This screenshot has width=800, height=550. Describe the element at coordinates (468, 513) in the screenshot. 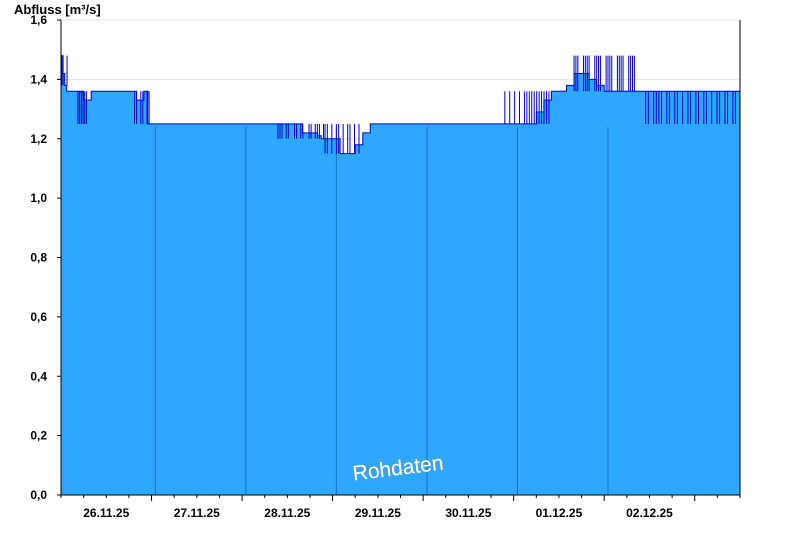

I see `x-tick-label: 30.11.25` at that location.